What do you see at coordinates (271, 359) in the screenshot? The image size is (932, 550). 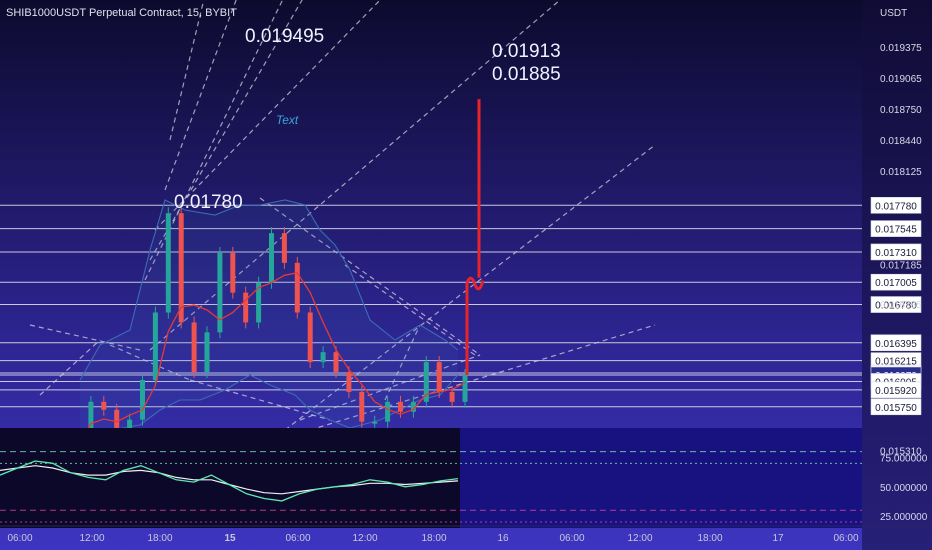 I see `moving-average-line` at bounding box center [271, 359].